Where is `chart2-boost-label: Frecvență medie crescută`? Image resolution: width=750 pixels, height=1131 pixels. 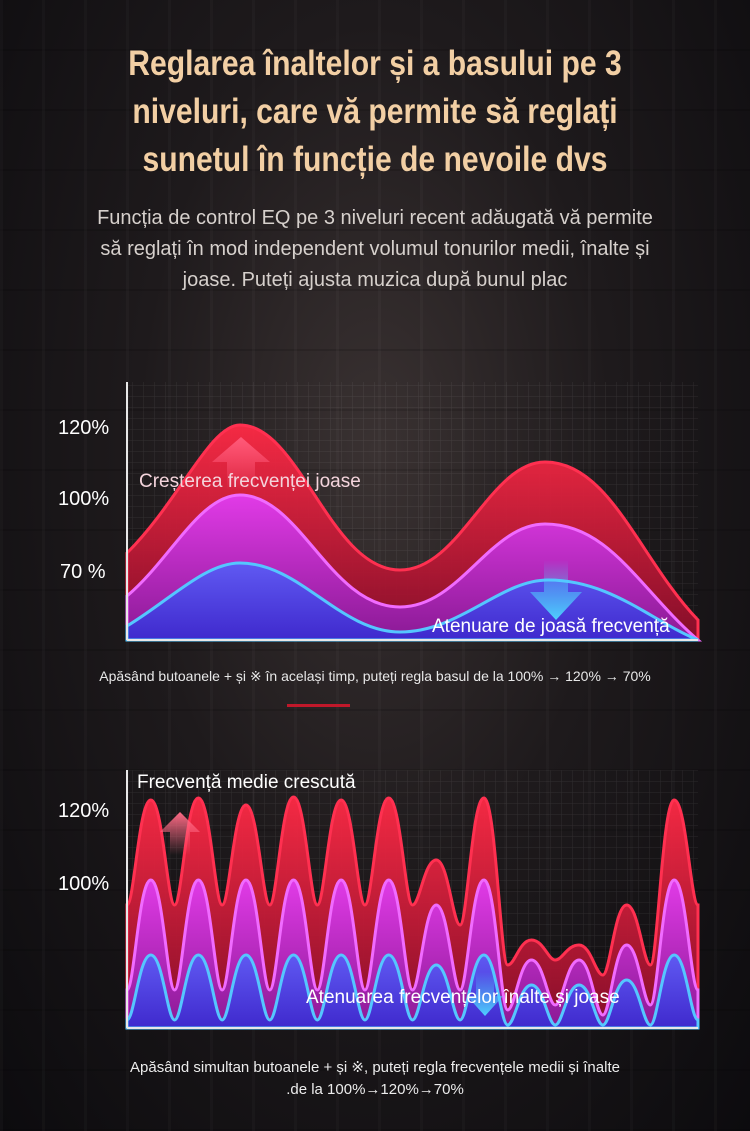
chart2-boost-label: Frecvență medie crescută is located at coordinates (246, 782).